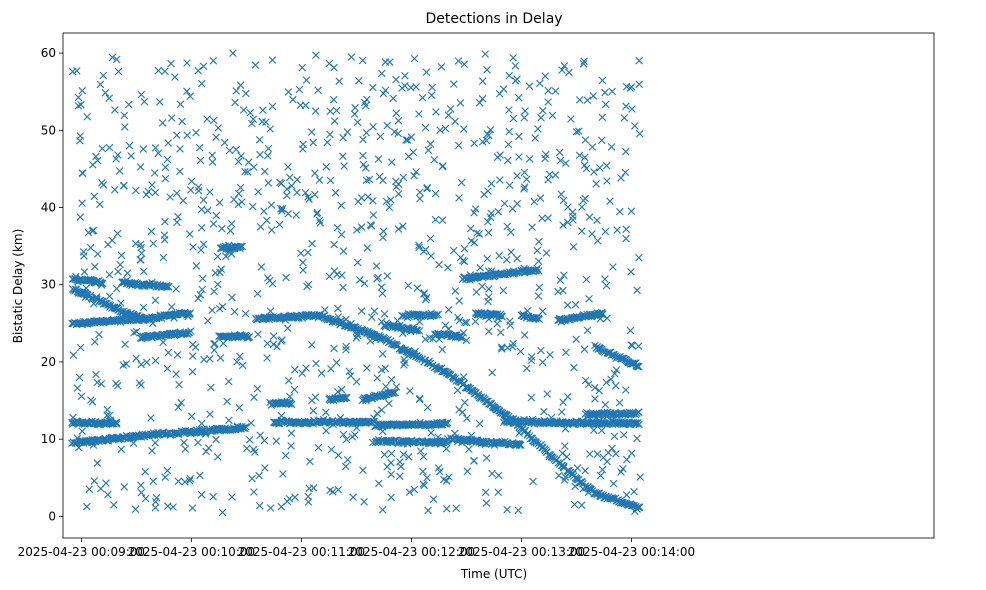 Image resolution: width=986 pixels, height=590 pixels. Describe the element at coordinates (48, 285) in the screenshot. I see `y-tick-label: 30` at that location.